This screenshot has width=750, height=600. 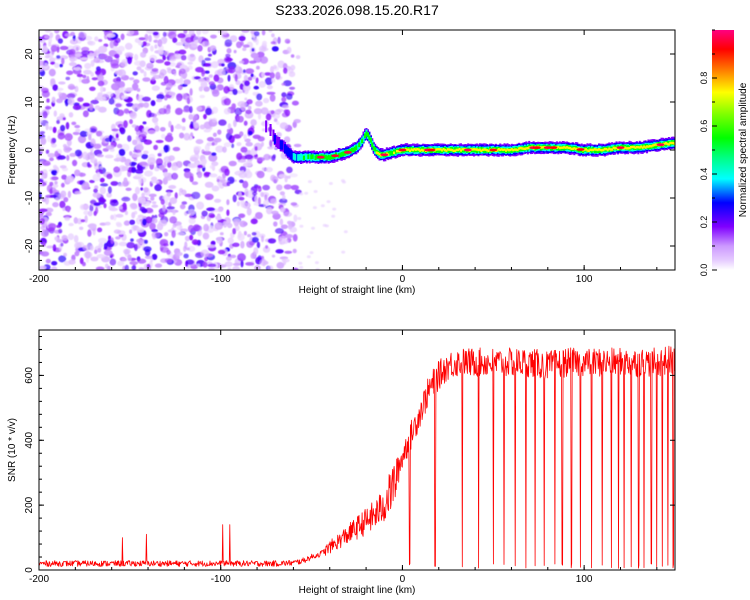 What do you see at coordinates (29, 54) in the screenshot?
I see `y-tick-label: 20` at bounding box center [29, 54].